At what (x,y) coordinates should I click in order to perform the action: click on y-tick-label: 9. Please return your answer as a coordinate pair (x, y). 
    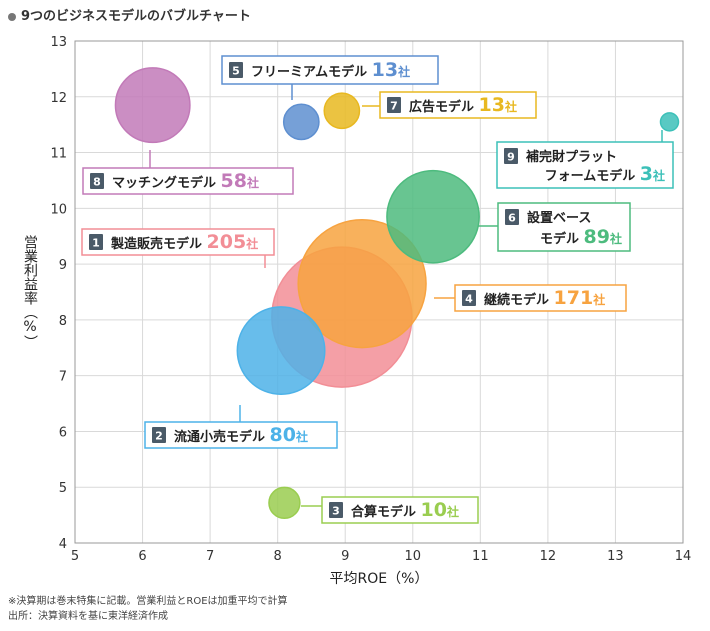
    Looking at the image, I should click on (63, 265).